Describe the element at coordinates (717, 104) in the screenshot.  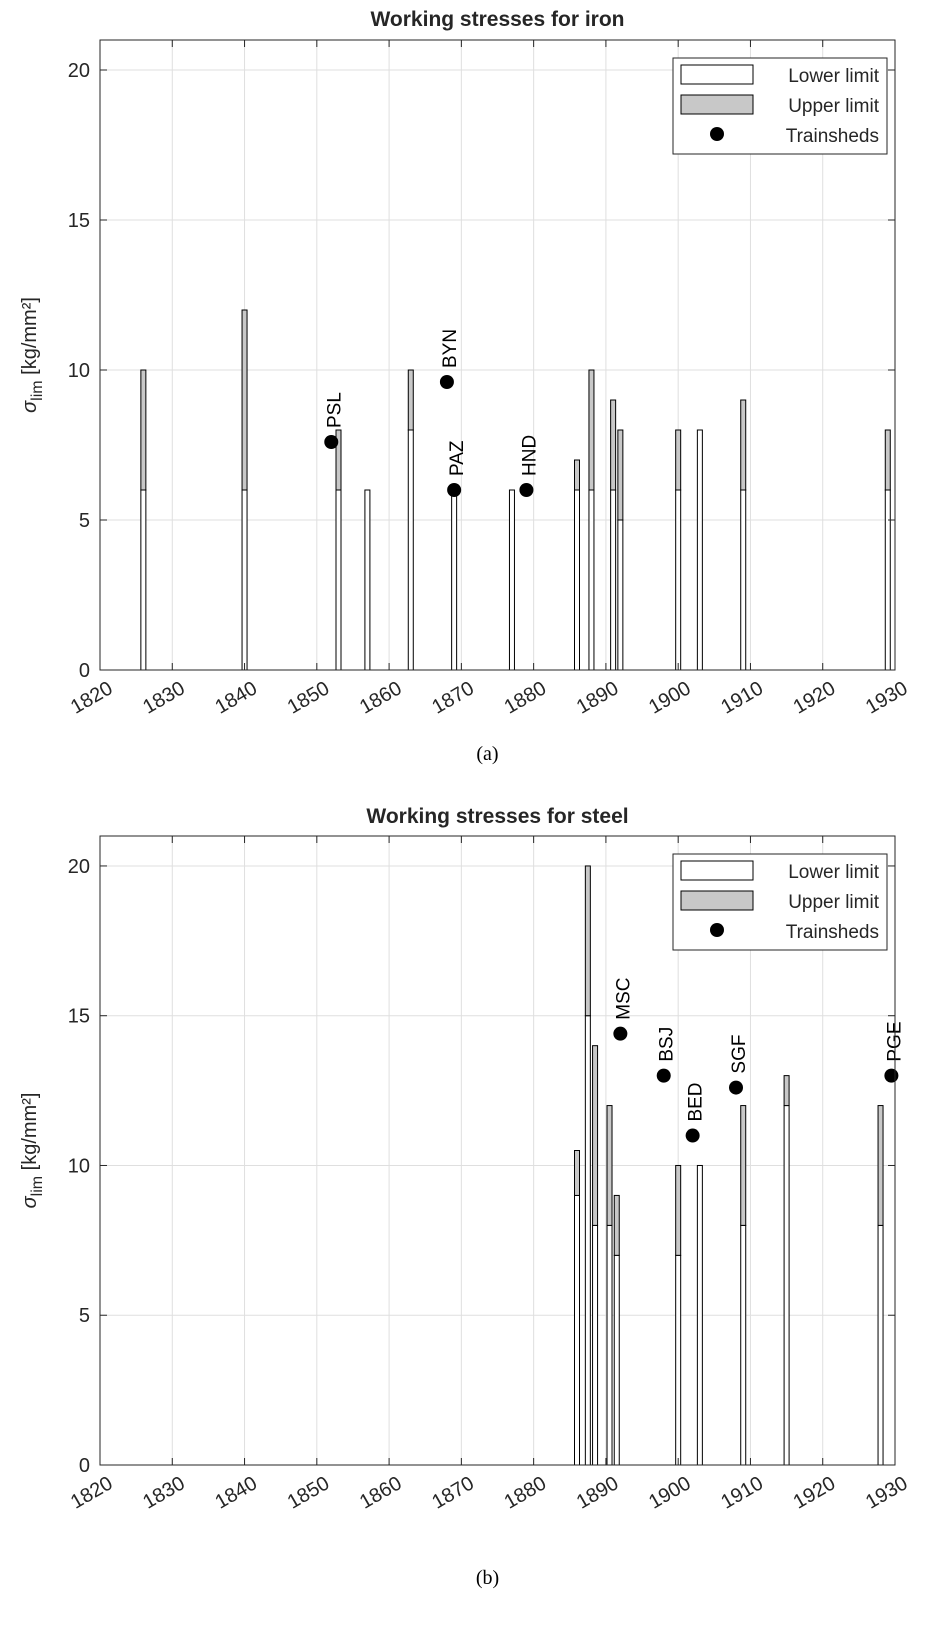
I see `legend-swatch-upper` at that location.